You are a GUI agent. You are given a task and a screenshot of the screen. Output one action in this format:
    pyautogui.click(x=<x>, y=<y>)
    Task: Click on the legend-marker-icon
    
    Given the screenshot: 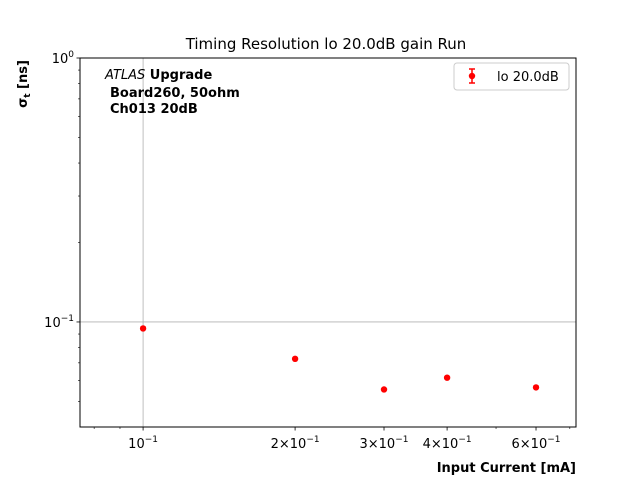 What is the action you would take?
    pyautogui.click(x=472, y=76)
    